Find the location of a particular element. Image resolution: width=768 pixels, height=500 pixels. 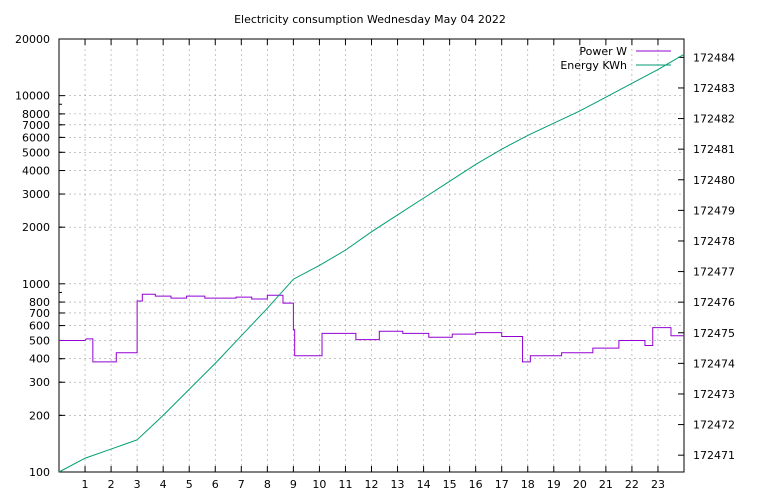

y-right-tick-label: 172479 is located at coordinates (714, 210).